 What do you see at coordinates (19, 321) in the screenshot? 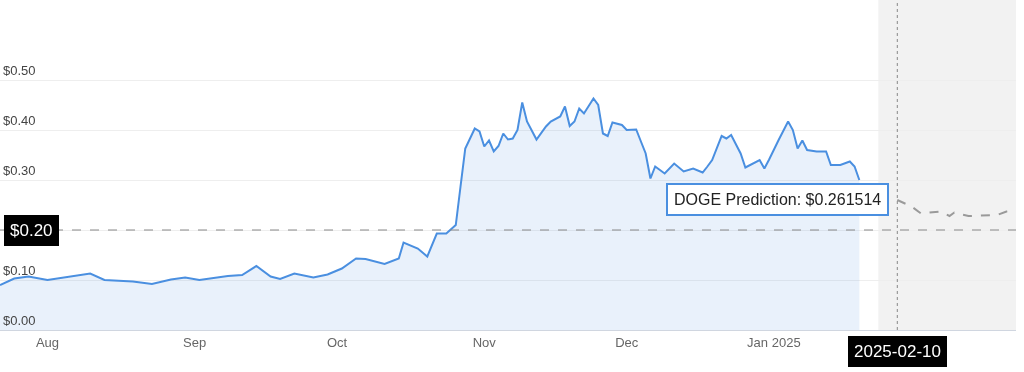
I see `y-tick-label: $0.00` at bounding box center [19, 321].